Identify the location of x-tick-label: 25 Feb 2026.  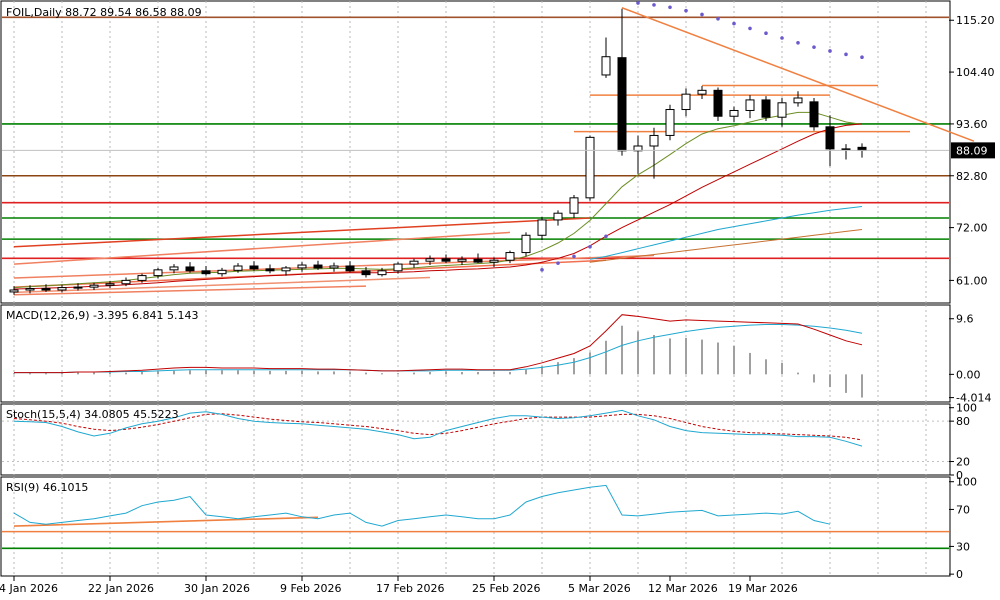
(506, 588).